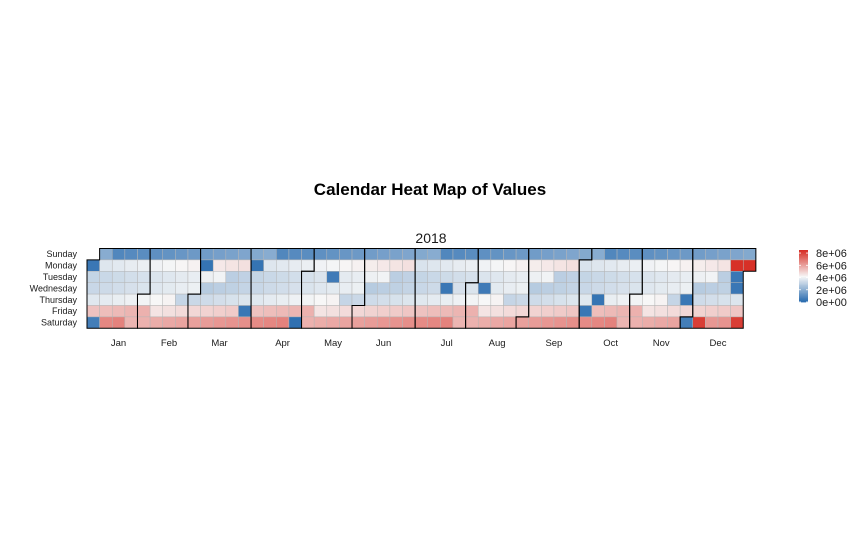 The height and width of the screenshot is (550, 861). What do you see at coordinates (553, 343) in the screenshot?
I see `month-label: Sep` at bounding box center [553, 343].